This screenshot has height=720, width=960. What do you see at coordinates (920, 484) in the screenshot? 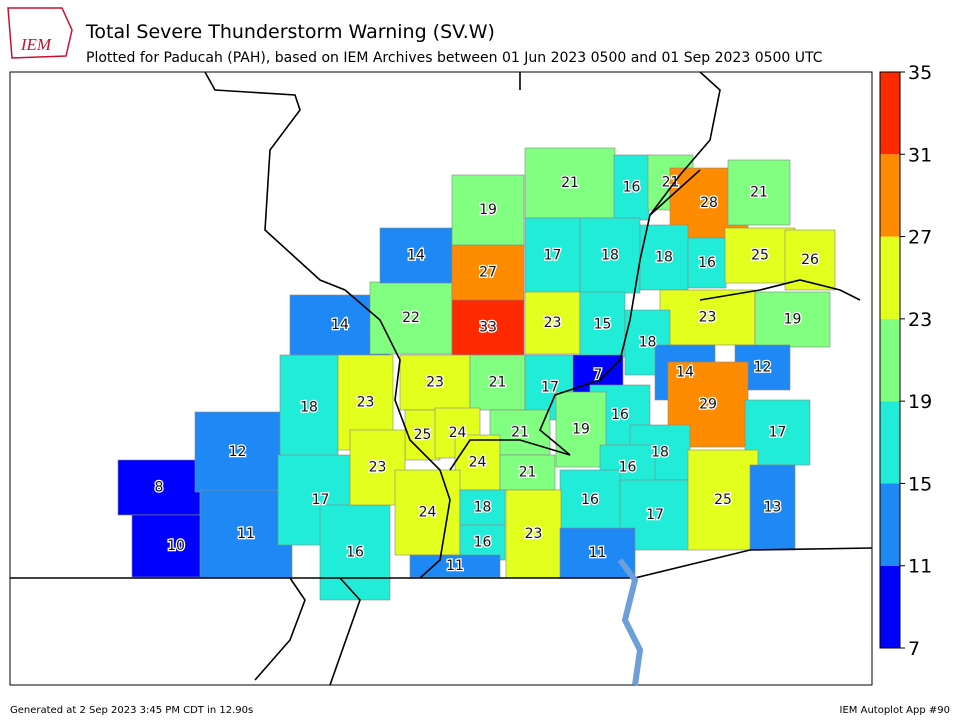
I see `colorbar-label: 15` at bounding box center [920, 484].